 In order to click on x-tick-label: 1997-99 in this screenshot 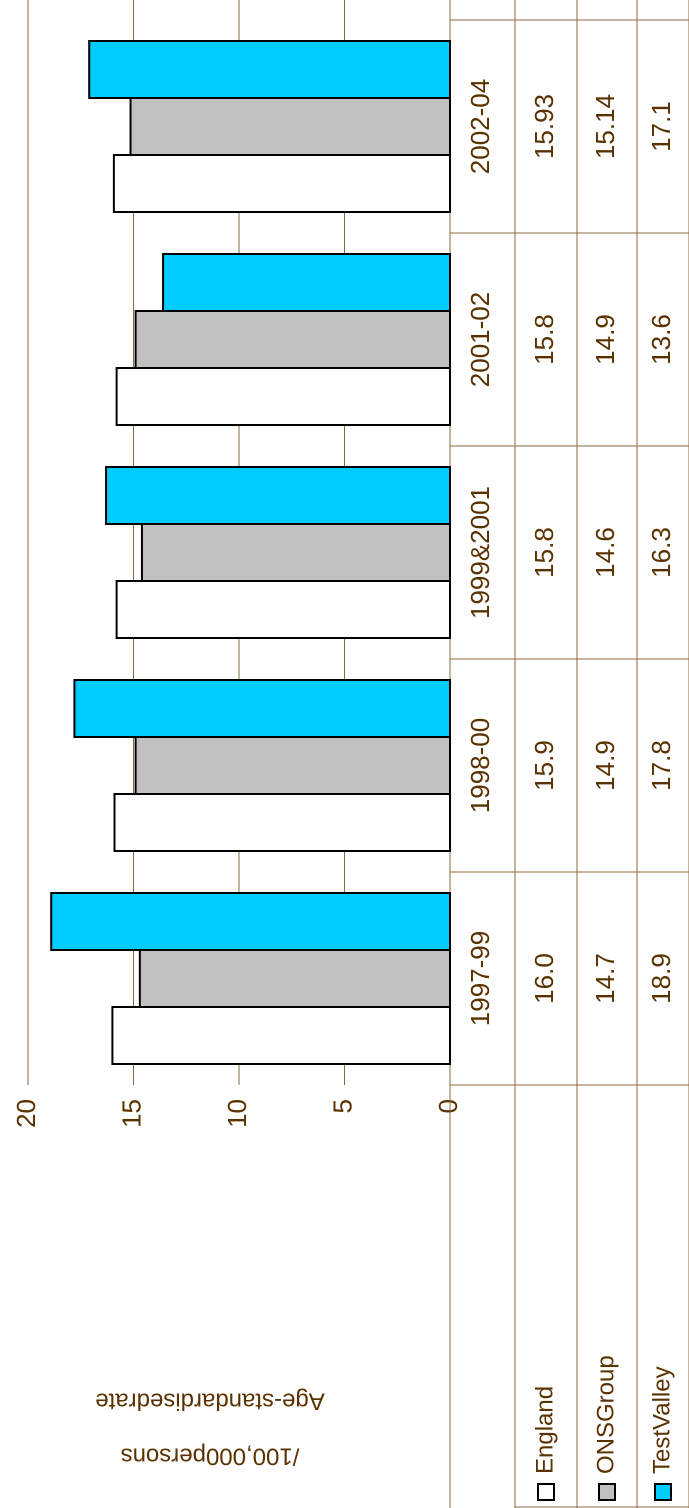, I will do `click(480, 978)`.